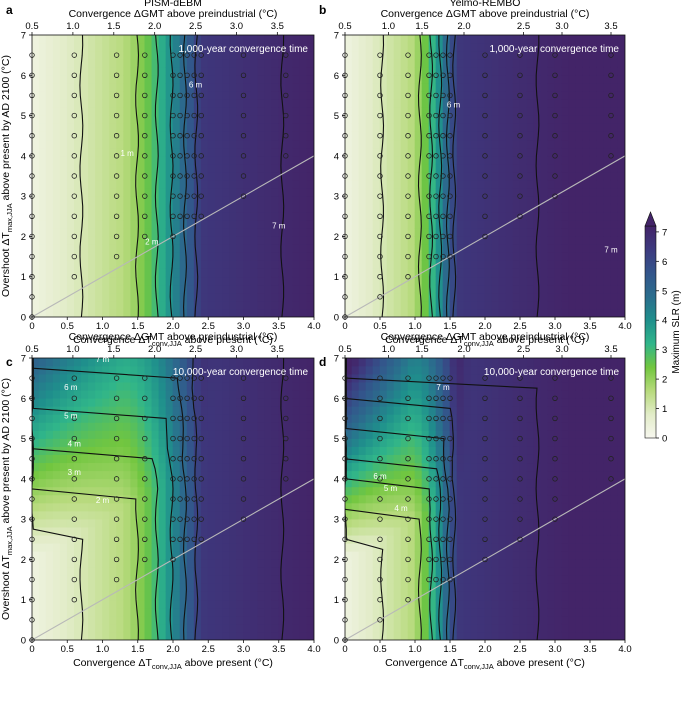  I want to click on contour-1m, so click(81, 176).